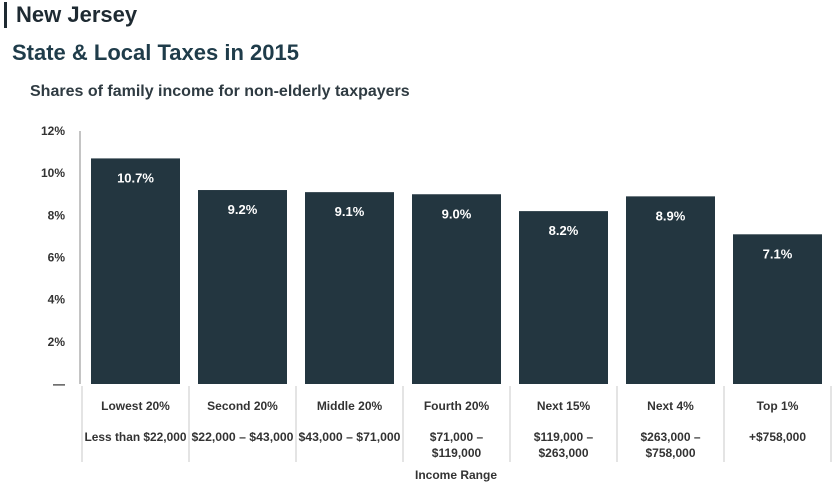 The image size is (832, 488). I want to click on y-tick-label: —, so click(59, 384).